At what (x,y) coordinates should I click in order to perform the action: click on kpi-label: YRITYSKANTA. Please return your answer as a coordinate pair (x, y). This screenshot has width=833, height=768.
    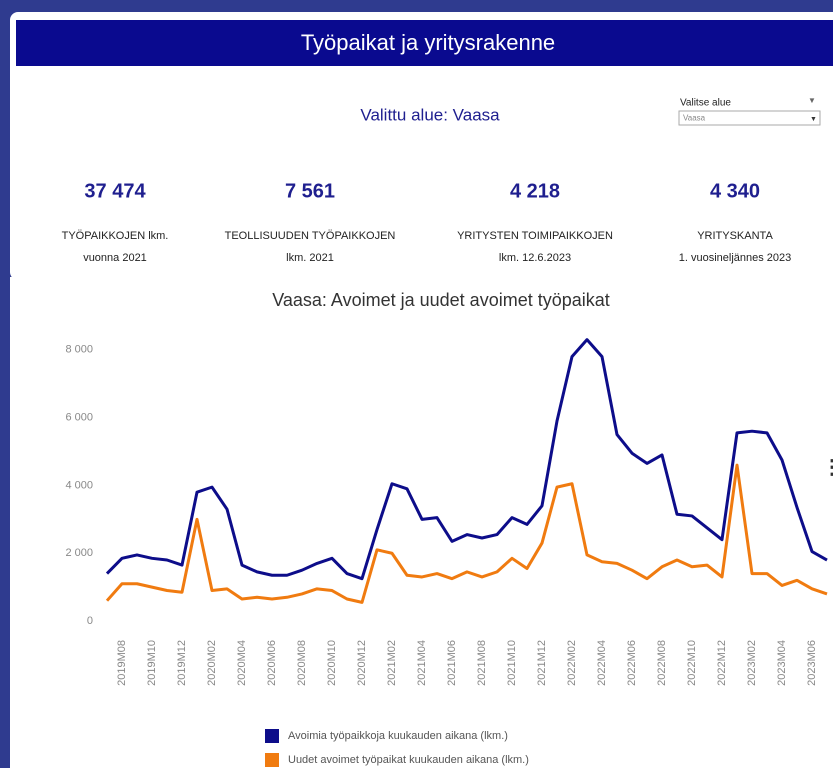
    Looking at the image, I should click on (735, 236).